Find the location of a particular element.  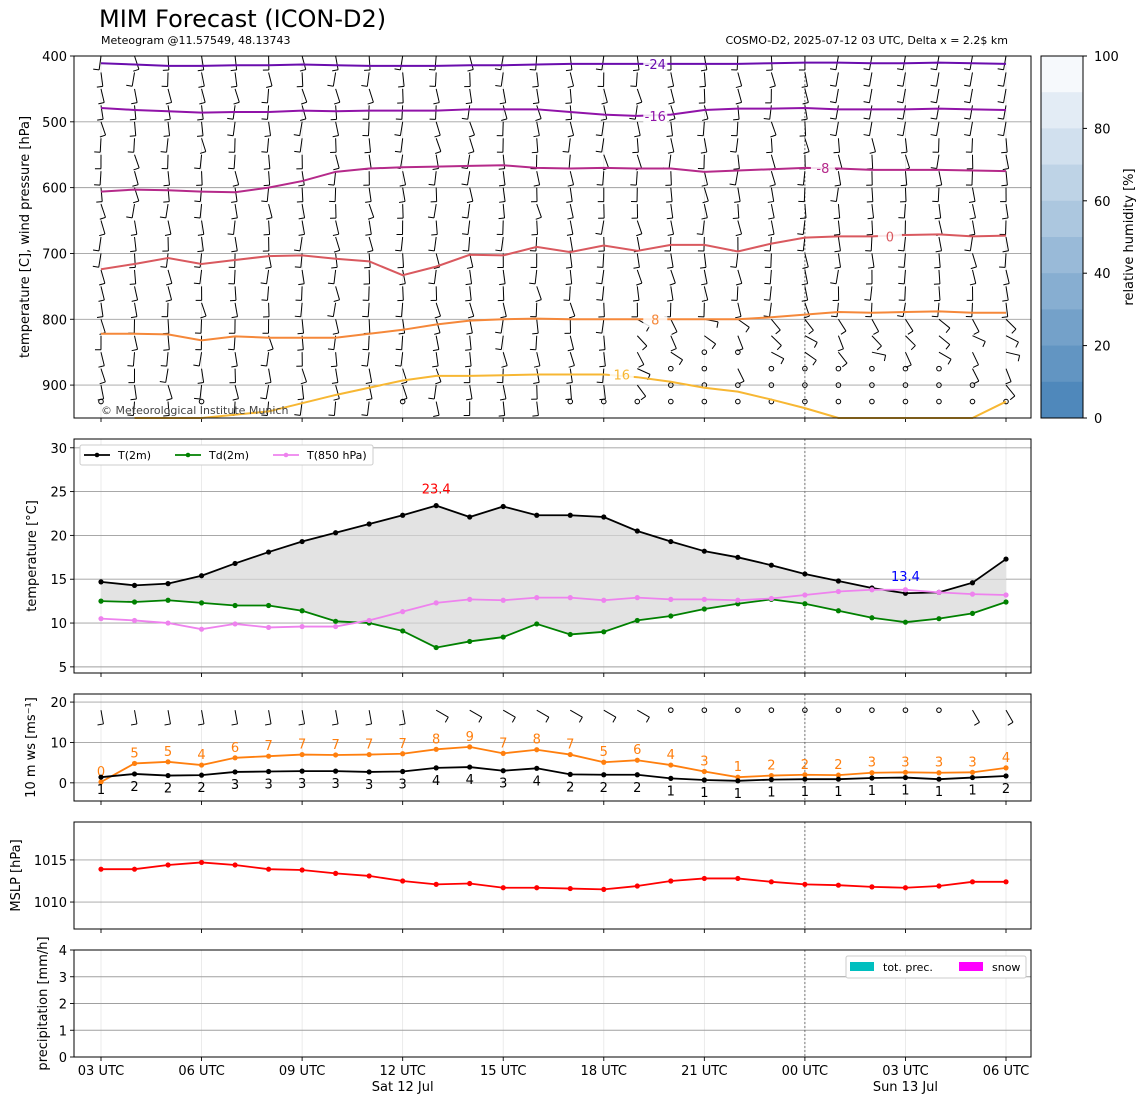

series-line is located at coordinates (553, 623).